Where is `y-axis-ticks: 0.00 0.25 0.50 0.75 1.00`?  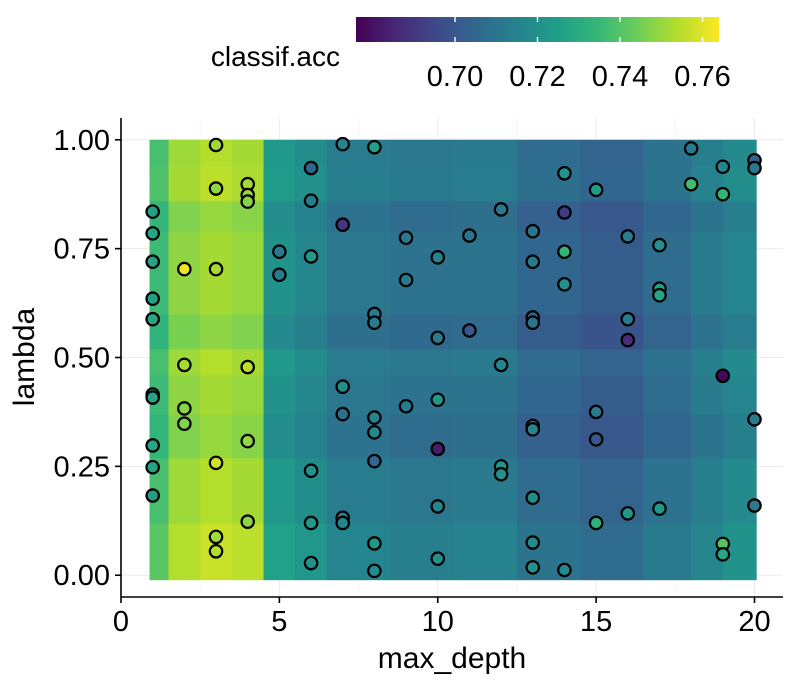 y-axis-ticks: 0.00 0.25 0.50 0.75 1.00 is located at coordinates (87, 358).